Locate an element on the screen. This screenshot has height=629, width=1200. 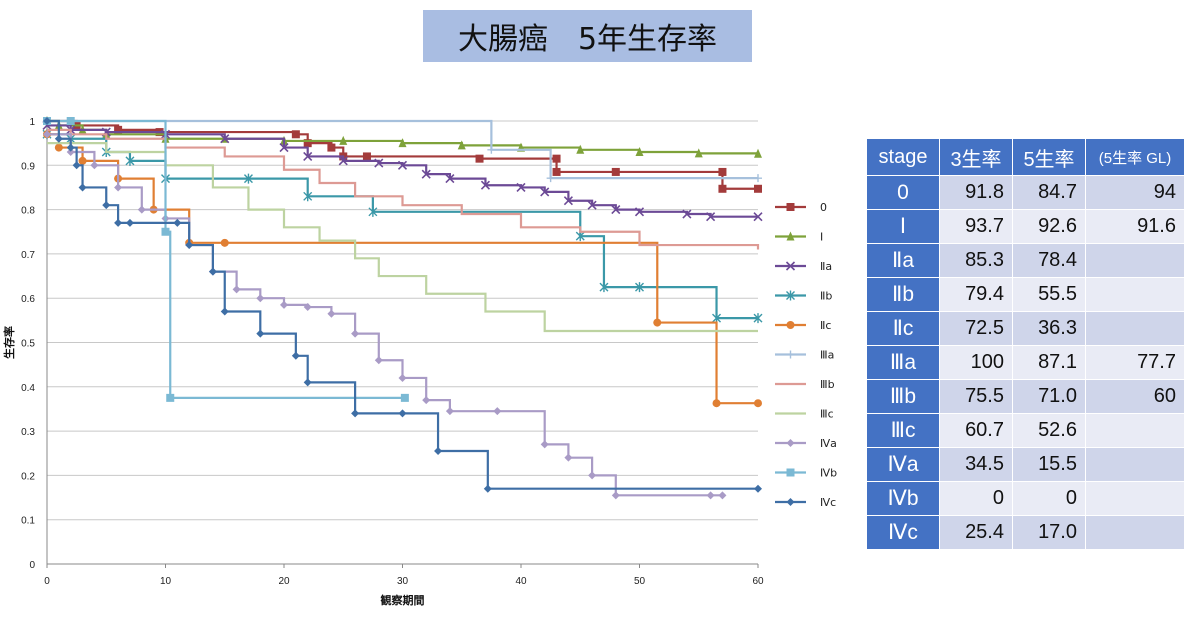
table-row: Ⅳa 34.5 15.5 is located at coordinates (1025, 464).